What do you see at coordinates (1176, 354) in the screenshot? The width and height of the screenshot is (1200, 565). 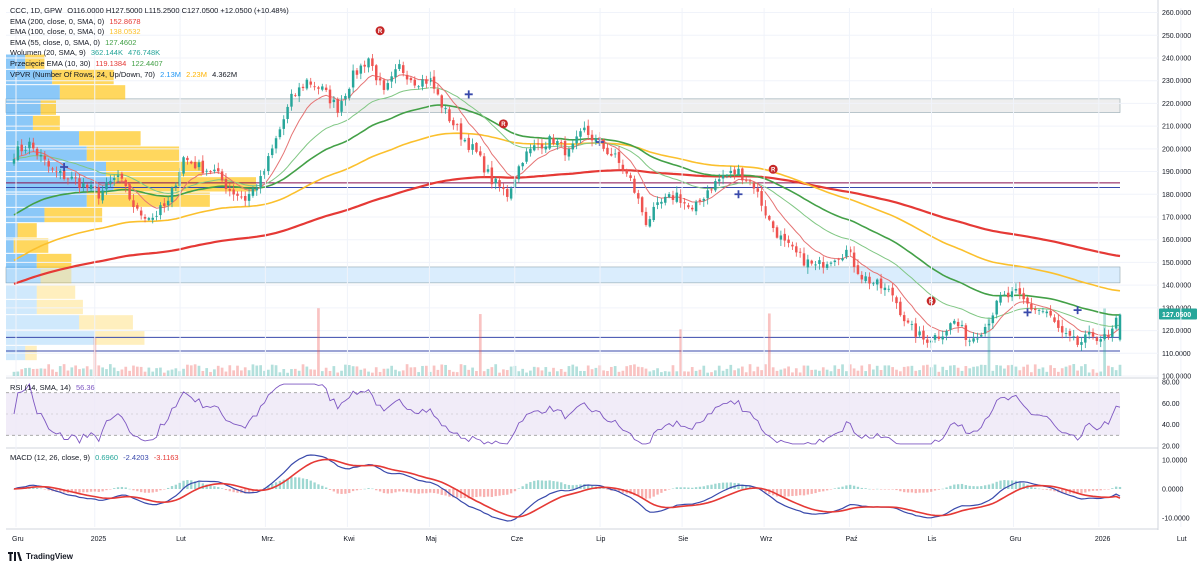 I see `price-tick-label: 110.0000` at bounding box center [1176, 354].